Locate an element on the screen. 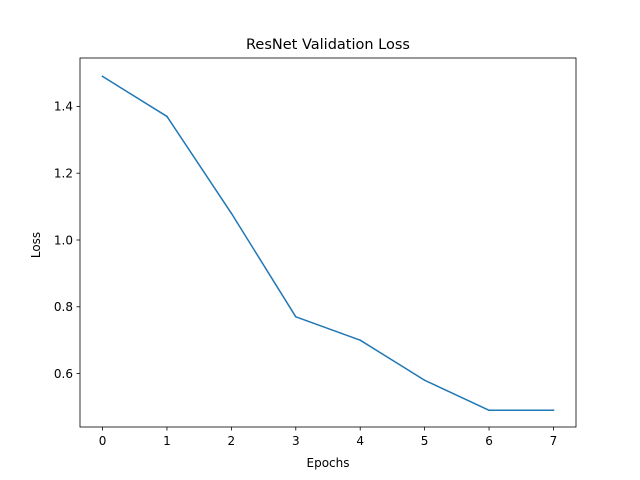 The width and height of the screenshot is (640, 480). x-tick-label: 5 is located at coordinates (425, 441).